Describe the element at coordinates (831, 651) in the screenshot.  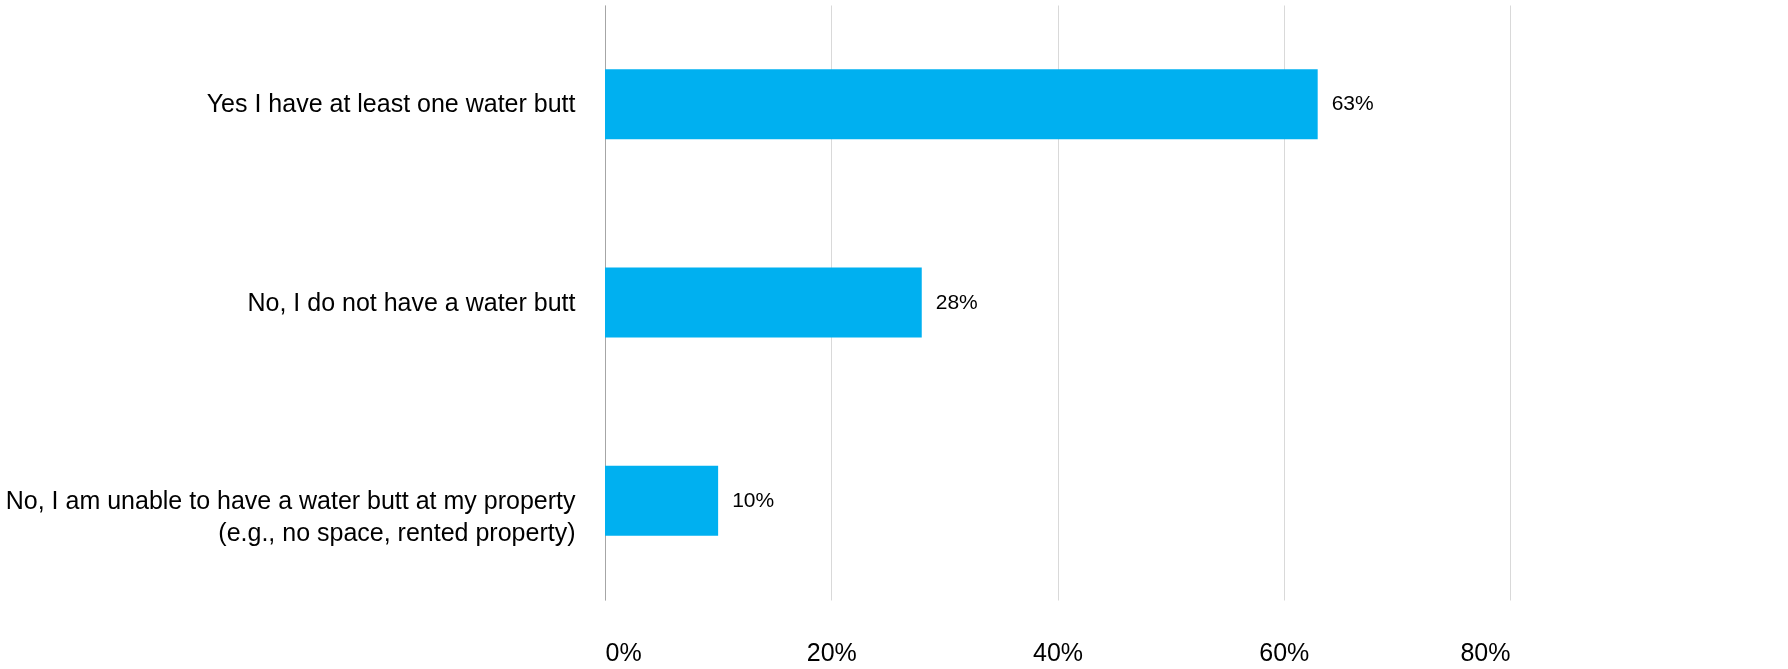
I see `x-tick-label: 20%` at that location.